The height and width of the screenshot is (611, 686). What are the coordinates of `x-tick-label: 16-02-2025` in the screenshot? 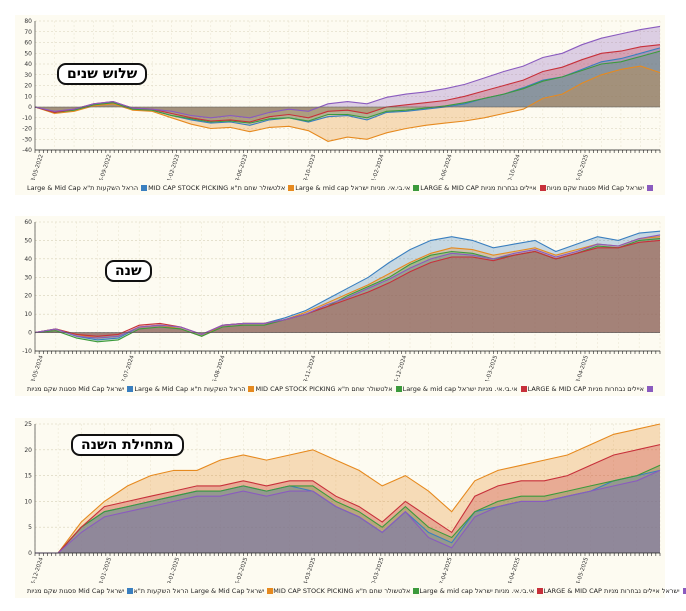 It's located at (242, 569).